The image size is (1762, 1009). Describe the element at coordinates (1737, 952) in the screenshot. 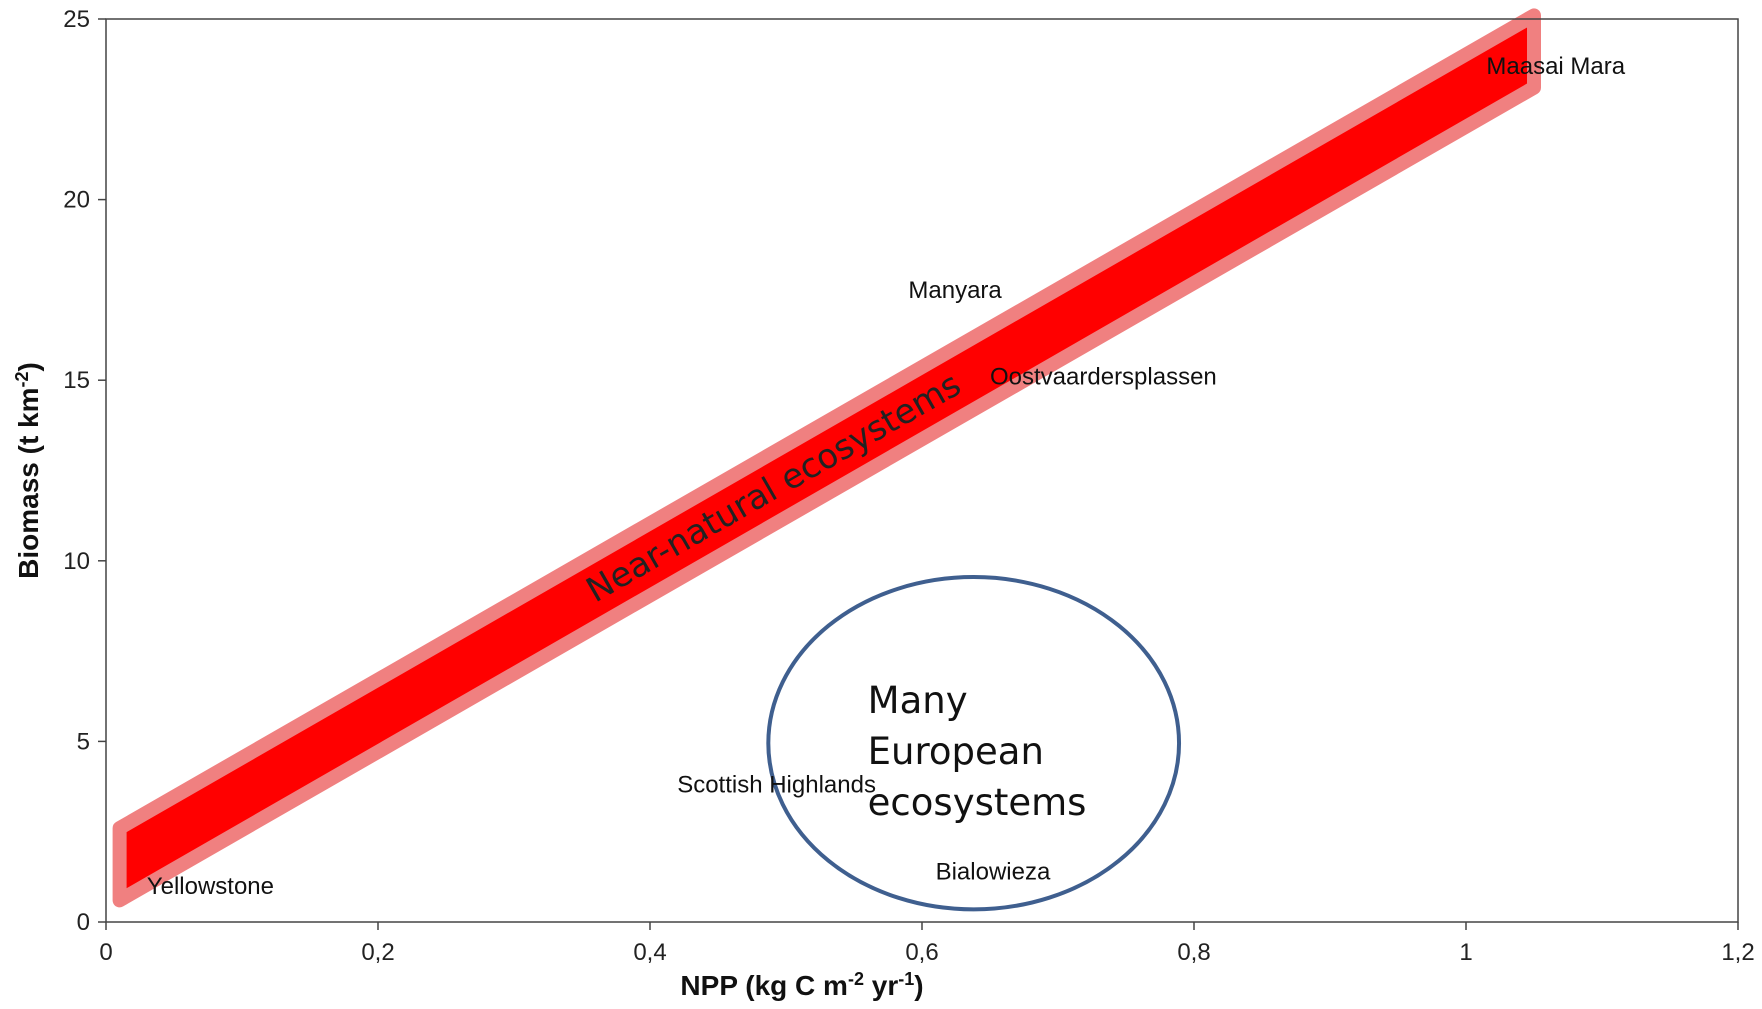

I see `x-tick-label: 1,2` at that location.